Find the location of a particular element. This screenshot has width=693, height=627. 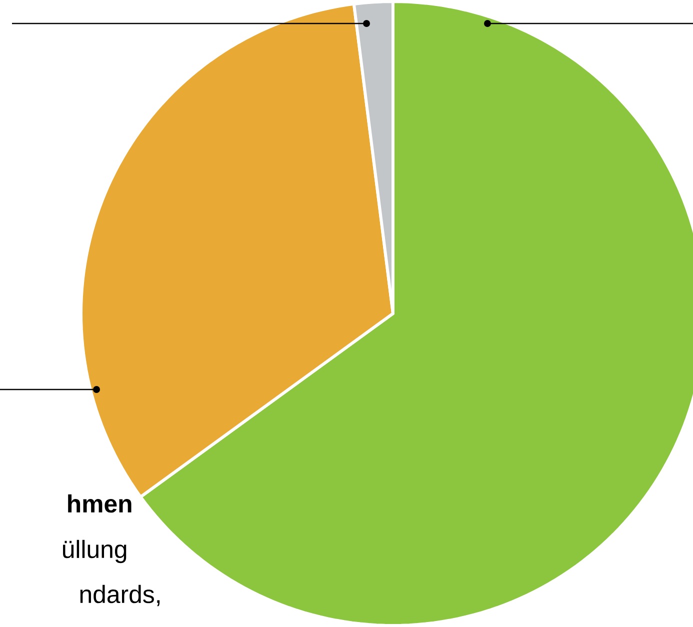

text: üllung is located at coordinates (94, 552).